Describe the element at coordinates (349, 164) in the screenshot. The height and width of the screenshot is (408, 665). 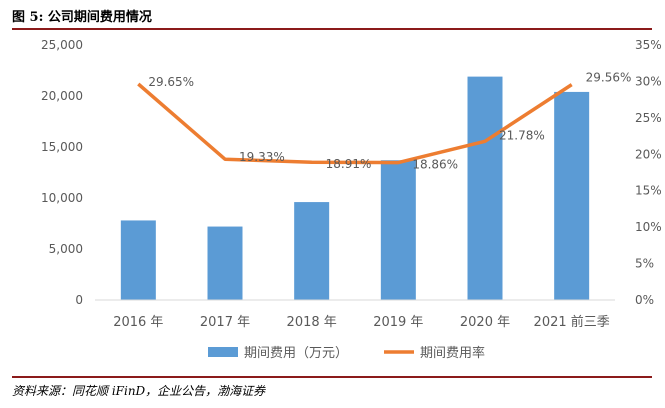
I see `rate-data-label: 18.91%` at that location.